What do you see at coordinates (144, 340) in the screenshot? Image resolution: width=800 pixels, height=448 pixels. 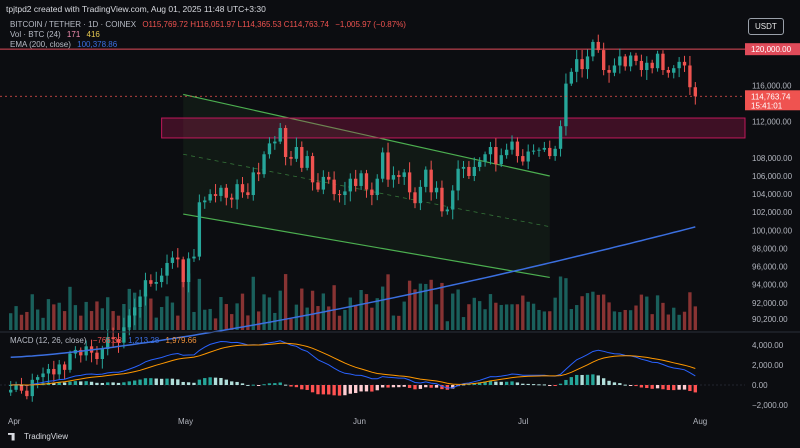 I see `macd-value-b: 1,213.28` at bounding box center [144, 340].